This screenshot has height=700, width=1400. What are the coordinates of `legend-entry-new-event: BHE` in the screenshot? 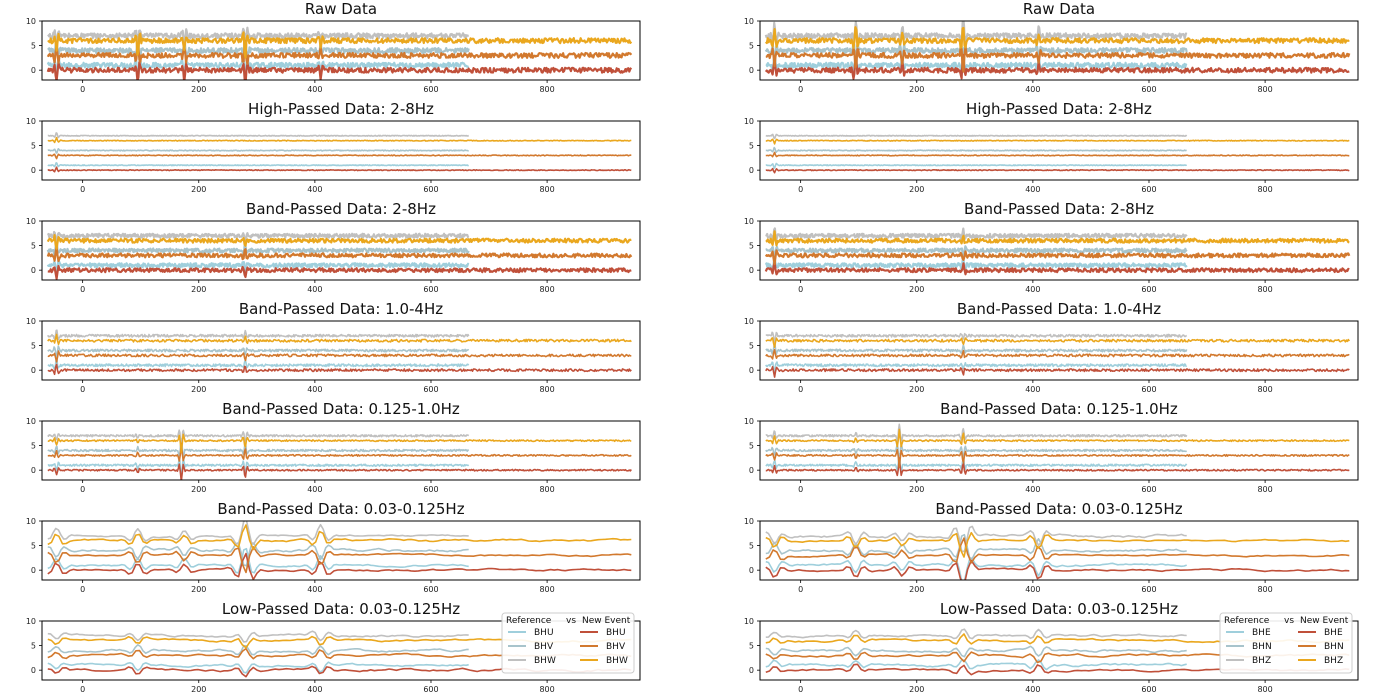 It's located at (1333, 633).